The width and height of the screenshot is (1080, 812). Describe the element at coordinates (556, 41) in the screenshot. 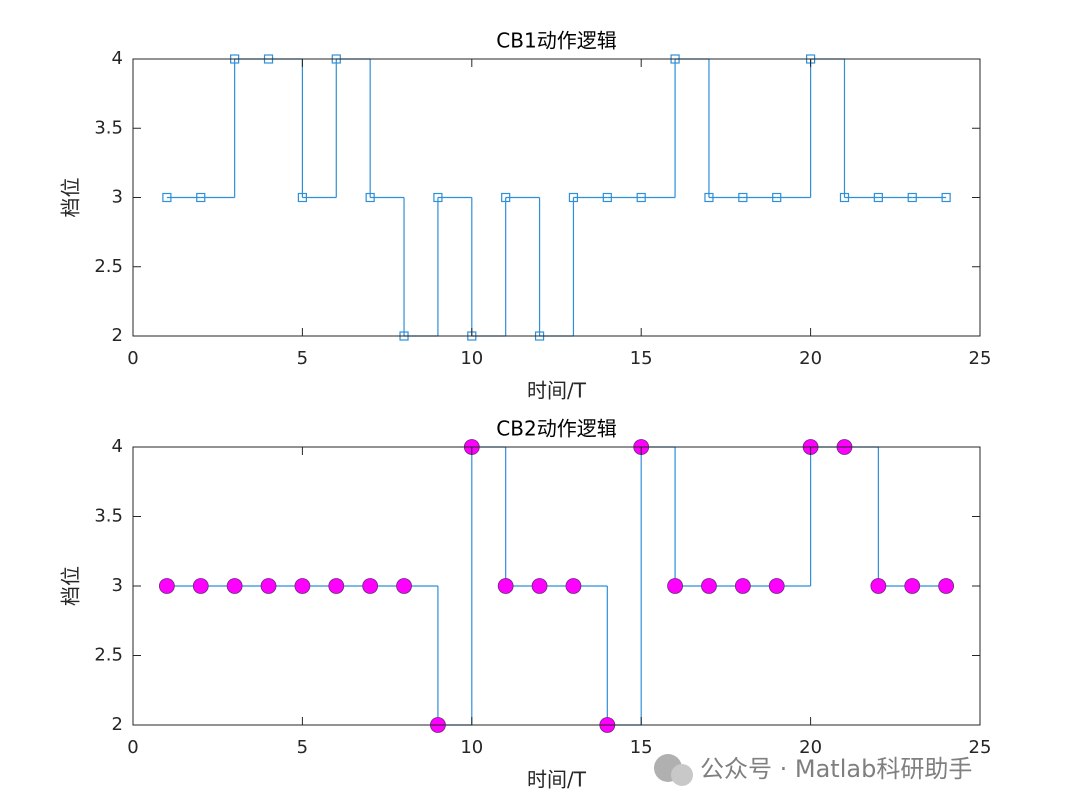

I see `chart-title: CB1动作逻辑` at that location.